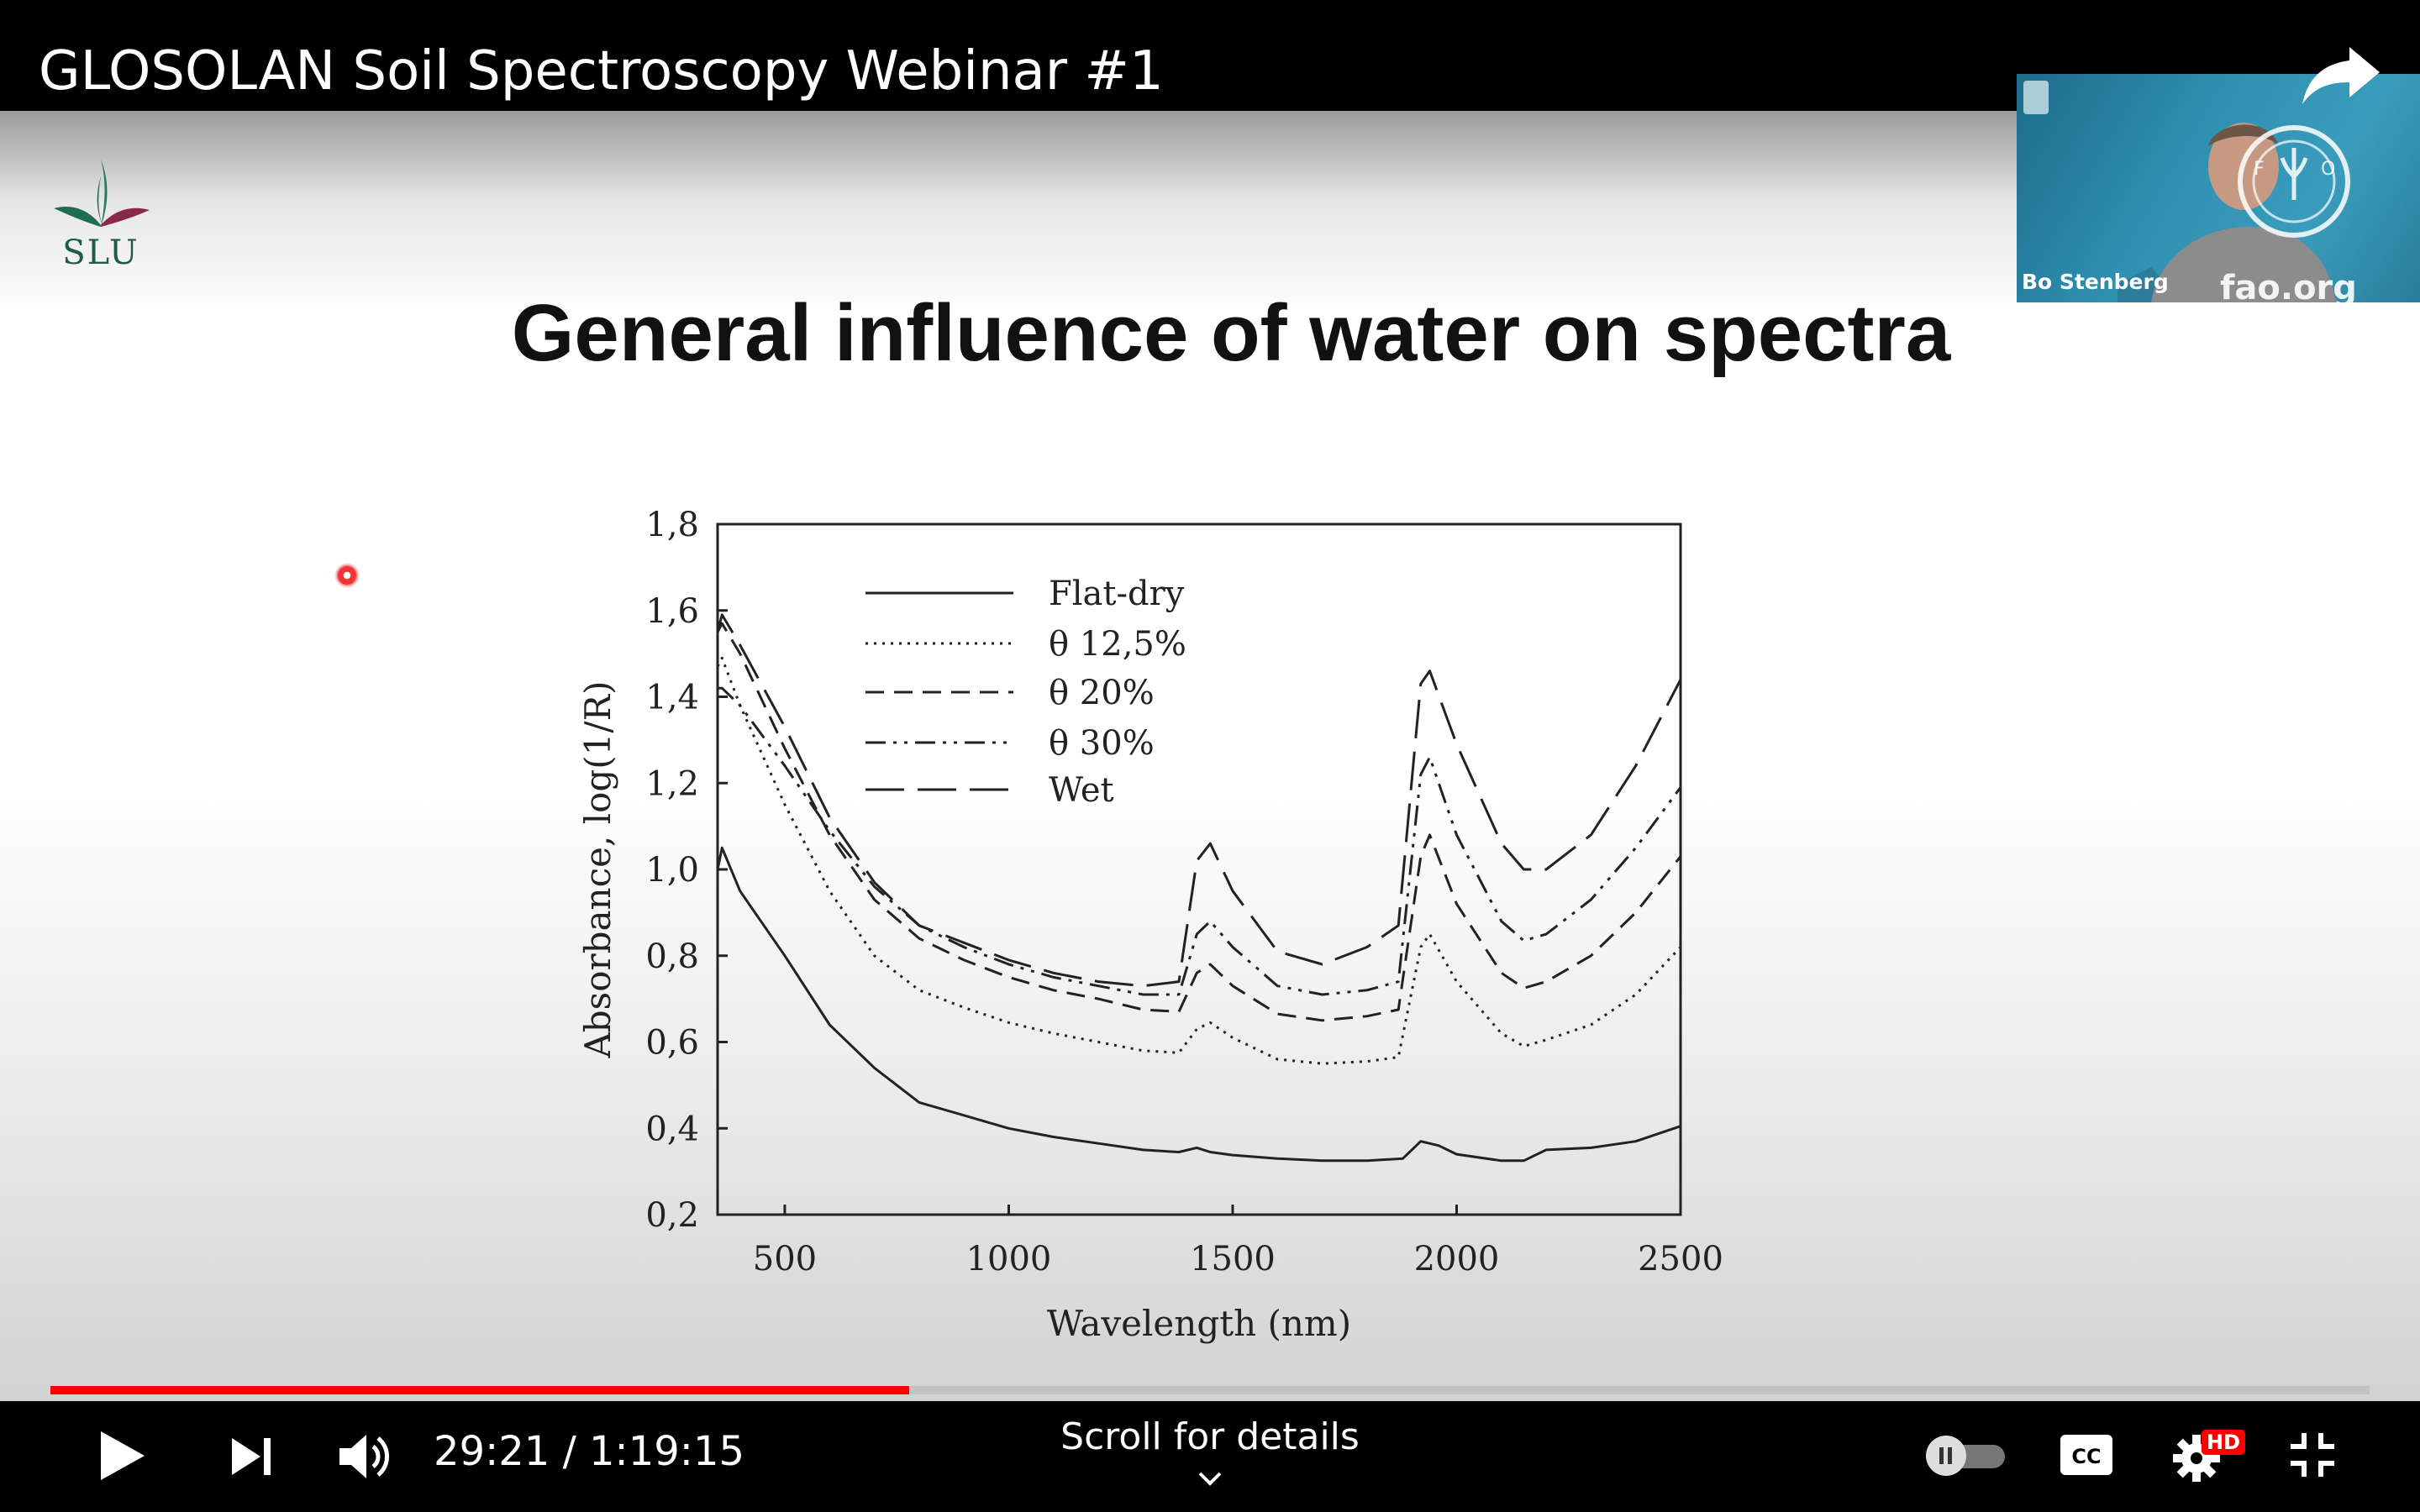 This screenshot has width=2420, height=1512. What do you see at coordinates (365, 1456) in the screenshot?
I see `volume-icon` at bounding box center [365, 1456].